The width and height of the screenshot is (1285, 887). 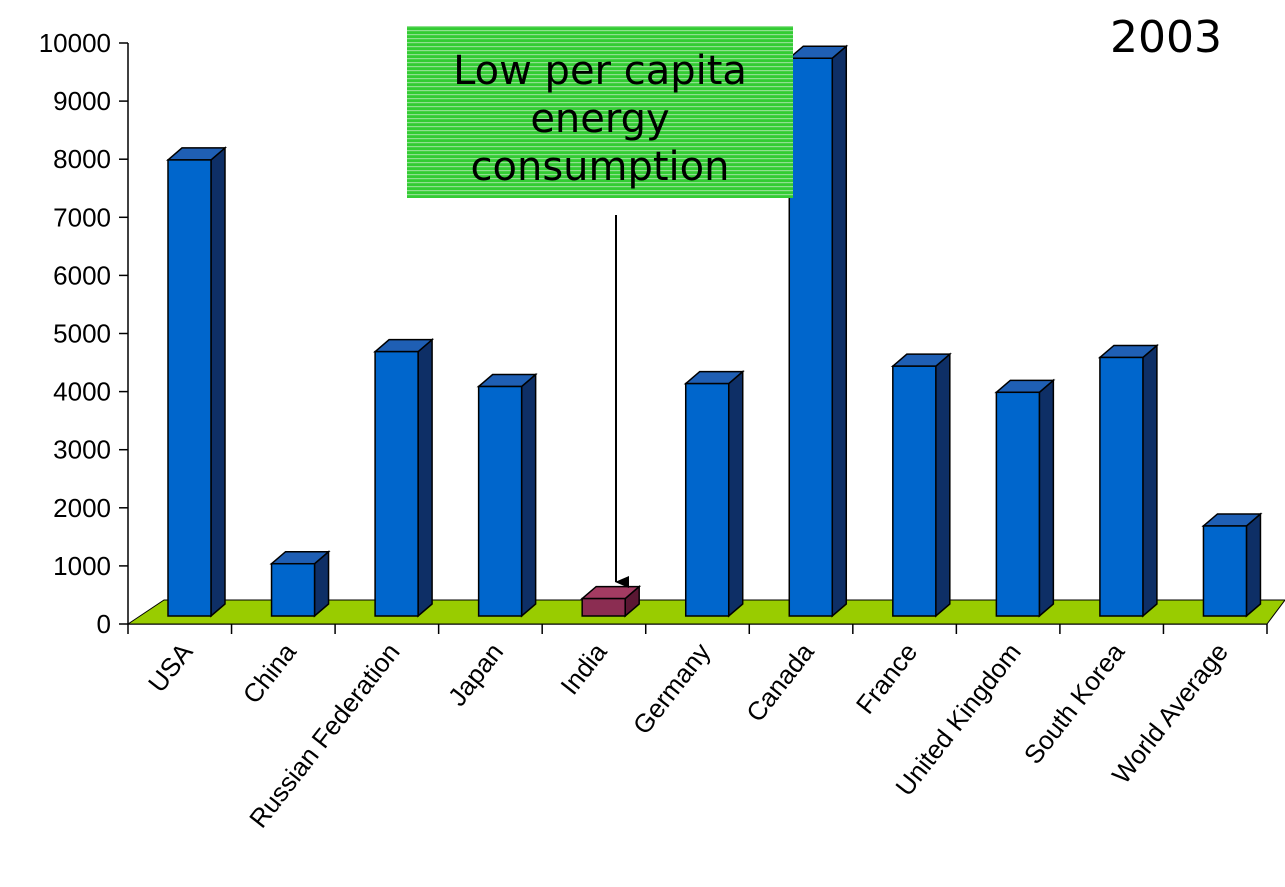 I want to click on bar-india, so click(x=611, y=601).